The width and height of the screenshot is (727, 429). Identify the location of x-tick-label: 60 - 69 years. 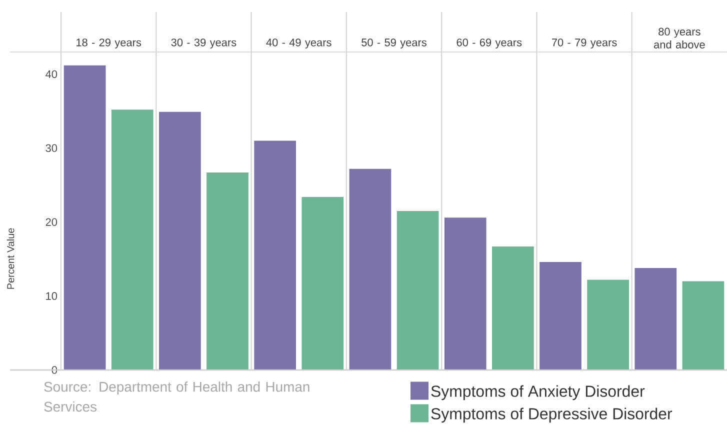
(489, 43).